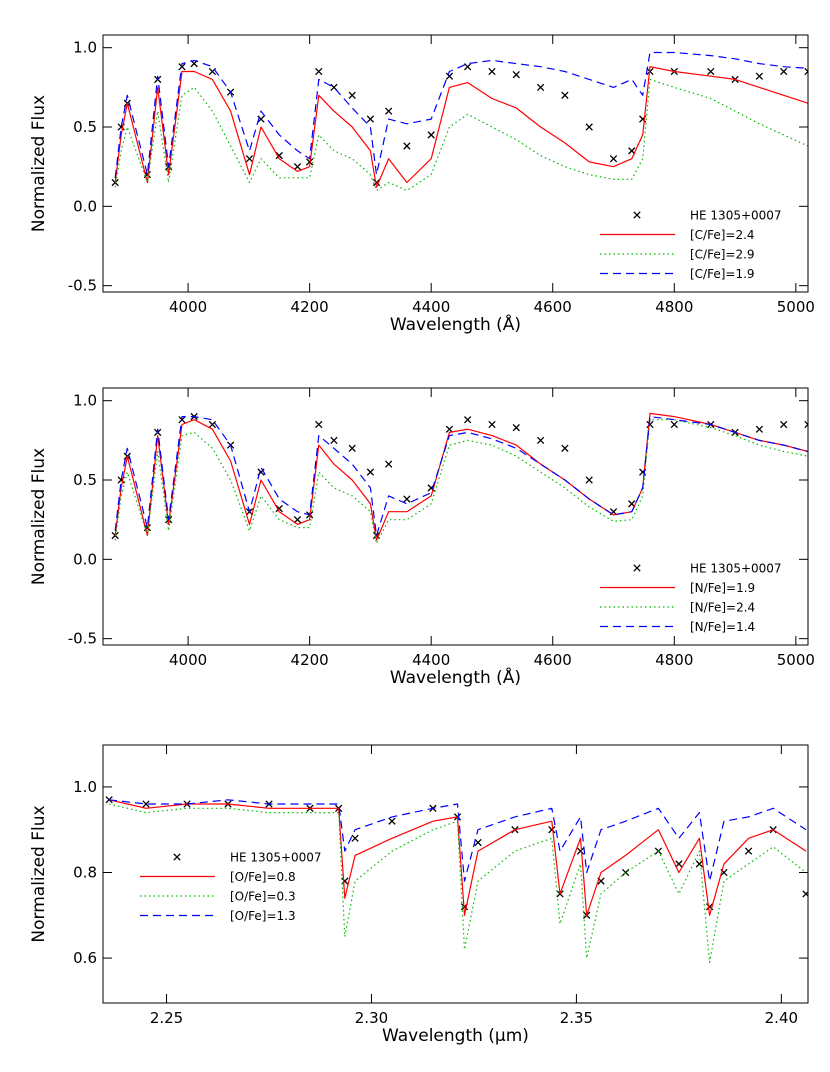 The width and height of the screenshot is (830, 1072). Describe the element at coordinates (553, 307) in the screenshot. I see `x-tick-label: 4600` at that location.